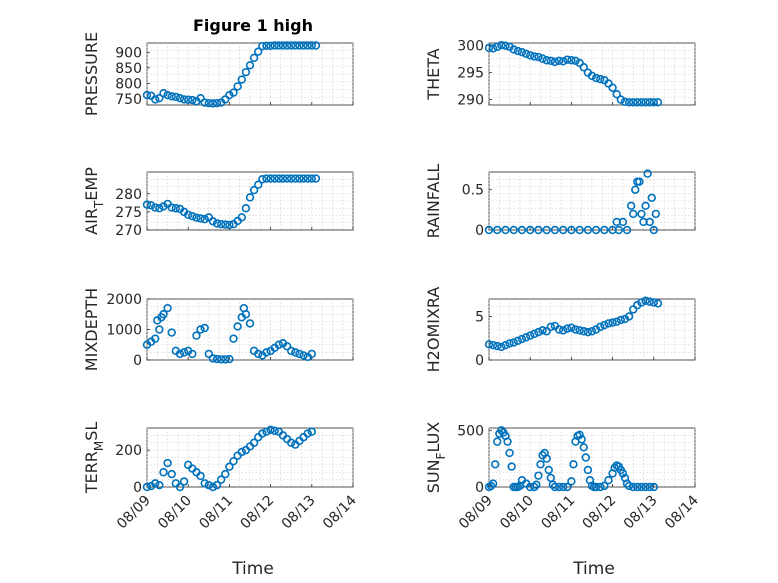 Image resolution: width=778 pixels, height=583 pixels. I want to click on y-tick-label: 295, so click(470, 74).